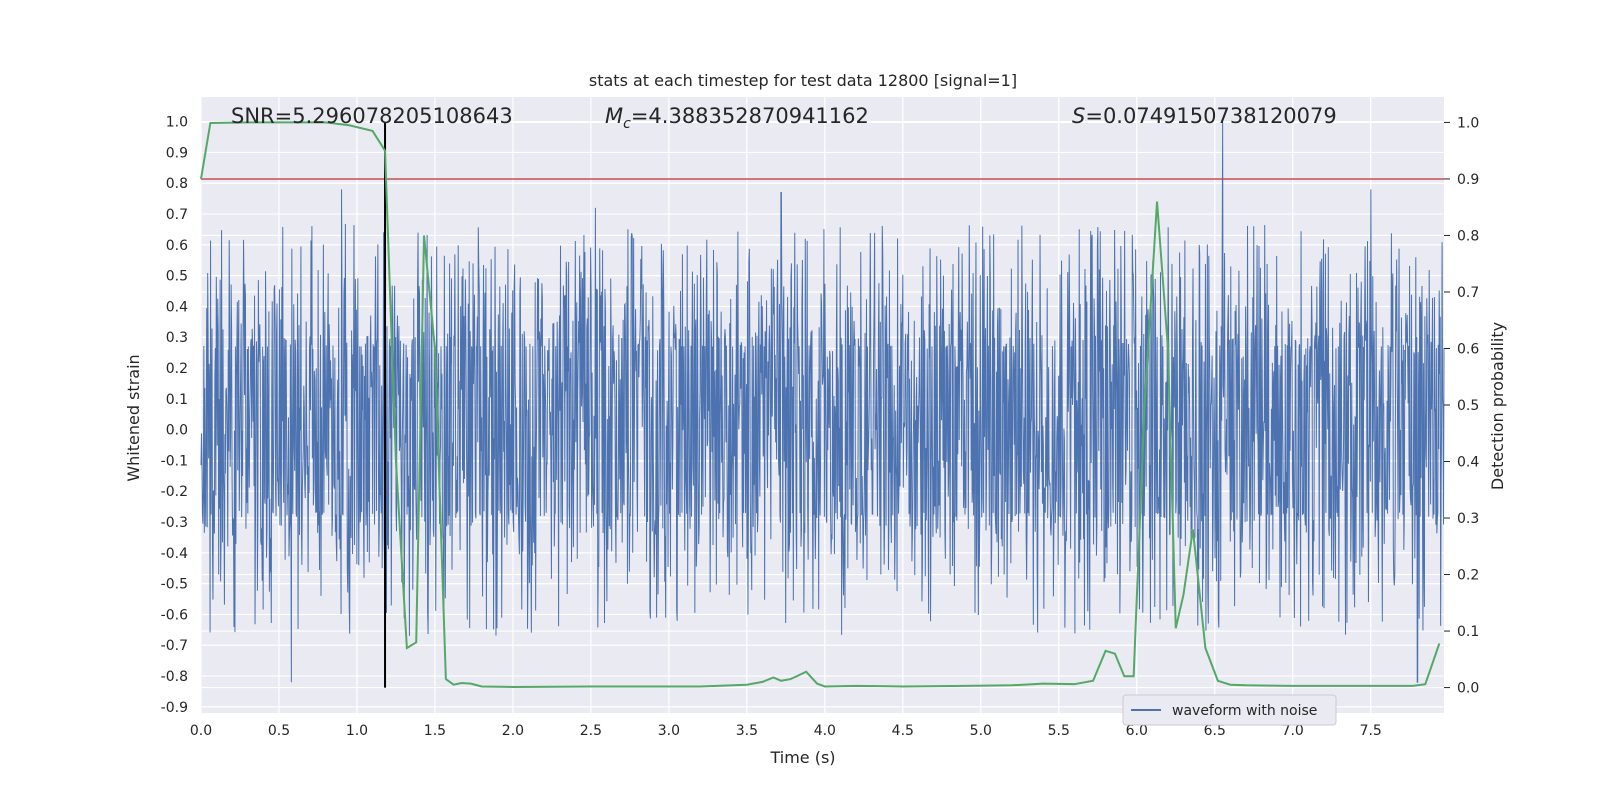 This screenshot has width=1600, height=800. I want to click on x-tick-label: 5.0, so click(981, 731).